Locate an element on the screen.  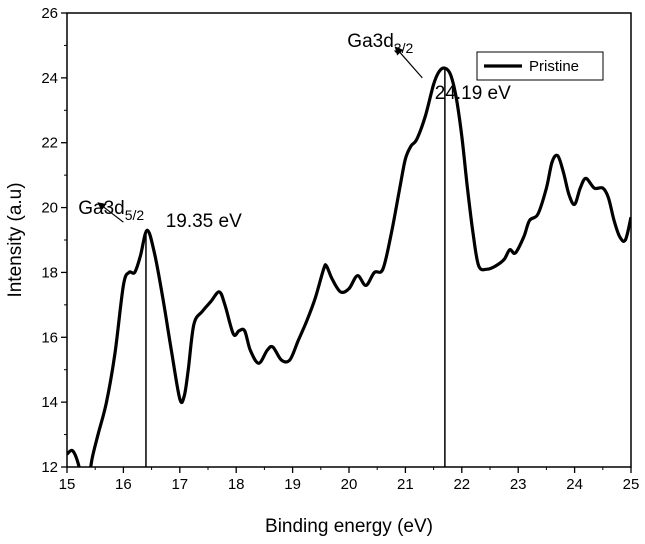
legend-label: Pristine is located at coordinates (554, 66).